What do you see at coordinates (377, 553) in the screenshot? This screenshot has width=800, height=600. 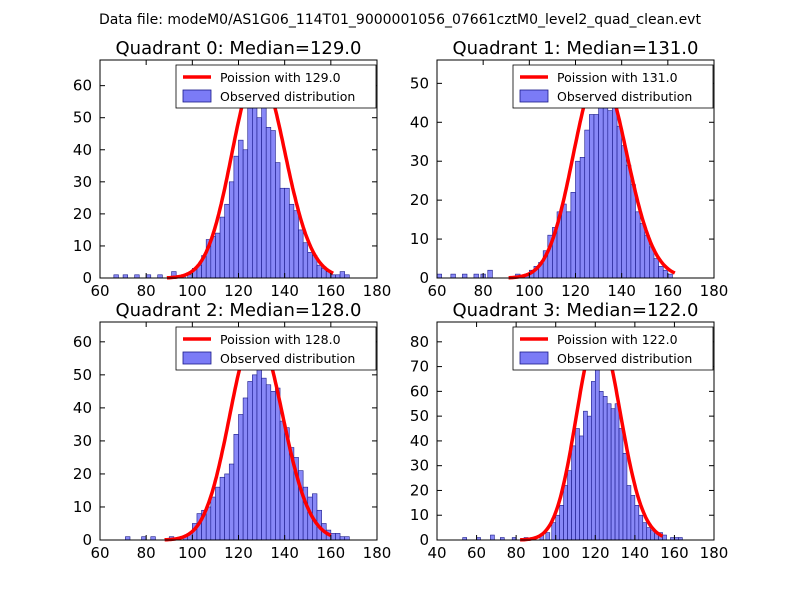 I see `x-tick-label: 180` at bounding box center [377, 553].